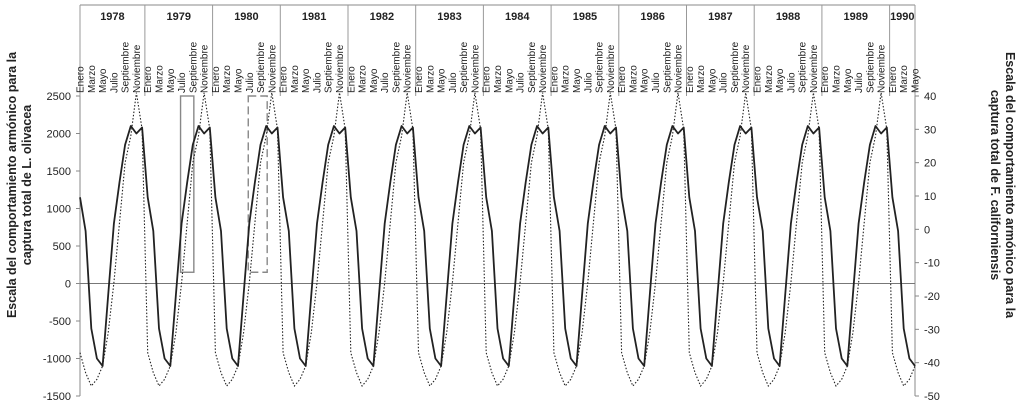 This screenshot has width=1024, height=403. I want to click on right-tick-label: 0, so click(927, 230).